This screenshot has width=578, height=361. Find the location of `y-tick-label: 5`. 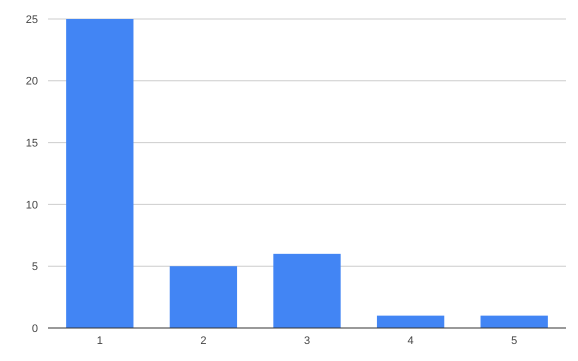

y-tick-label: 5 is located at coordinates (35, 267).